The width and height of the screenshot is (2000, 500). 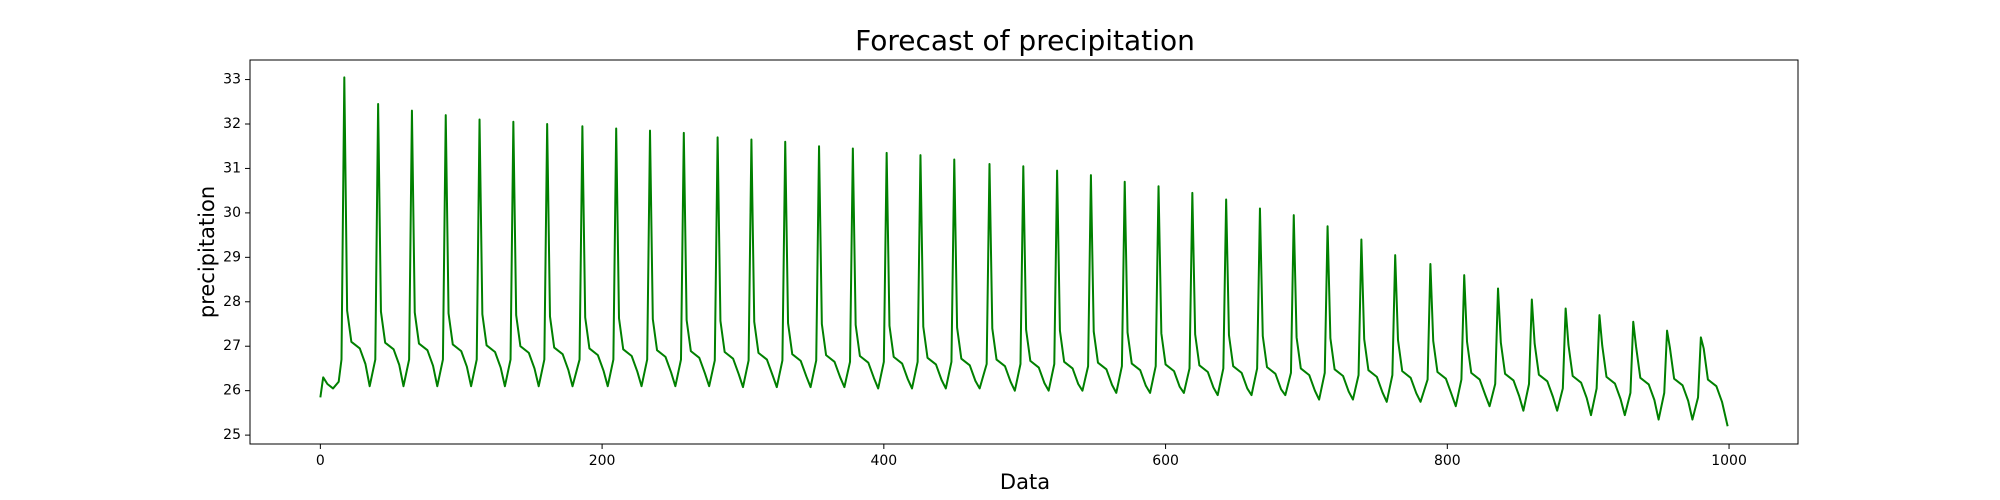 I want to click on y-axis-label: precipitation, so click(x=207, y=252).